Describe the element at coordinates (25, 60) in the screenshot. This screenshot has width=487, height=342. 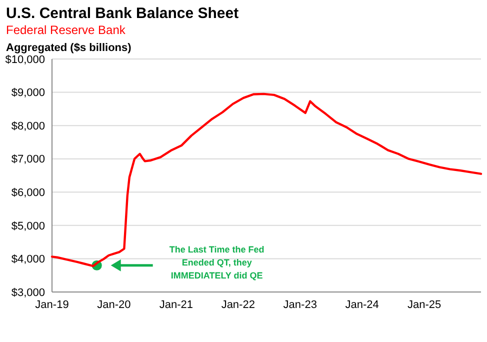
I see `y-tick-label: $10,000` at that location.